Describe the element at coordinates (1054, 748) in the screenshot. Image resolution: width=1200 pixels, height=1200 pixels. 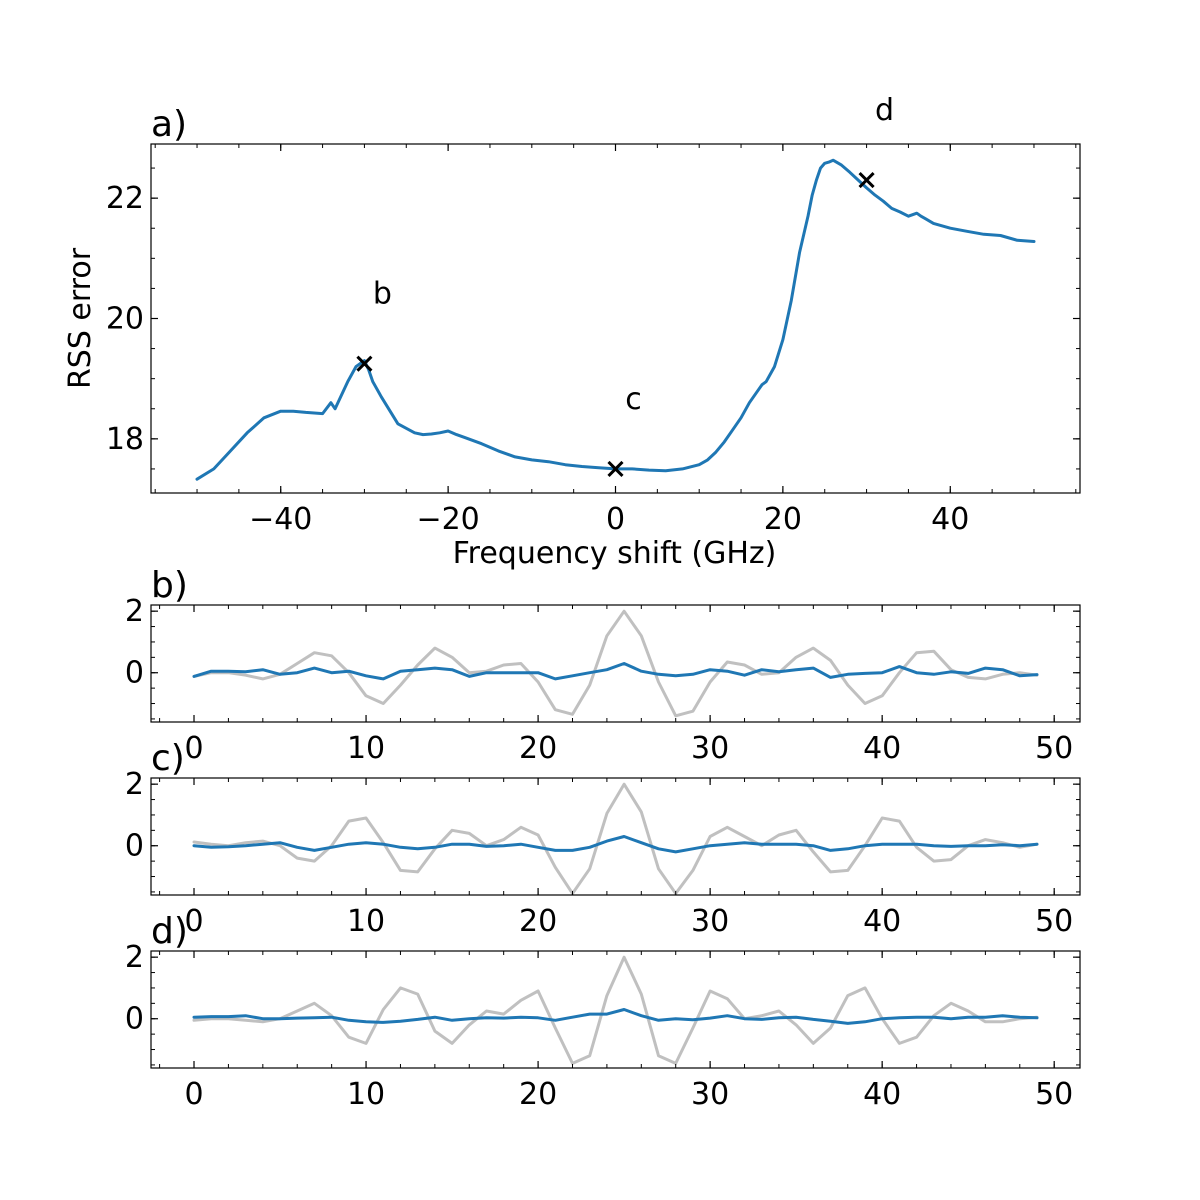
I see `panel-b-xtick-label: 50` at that location.